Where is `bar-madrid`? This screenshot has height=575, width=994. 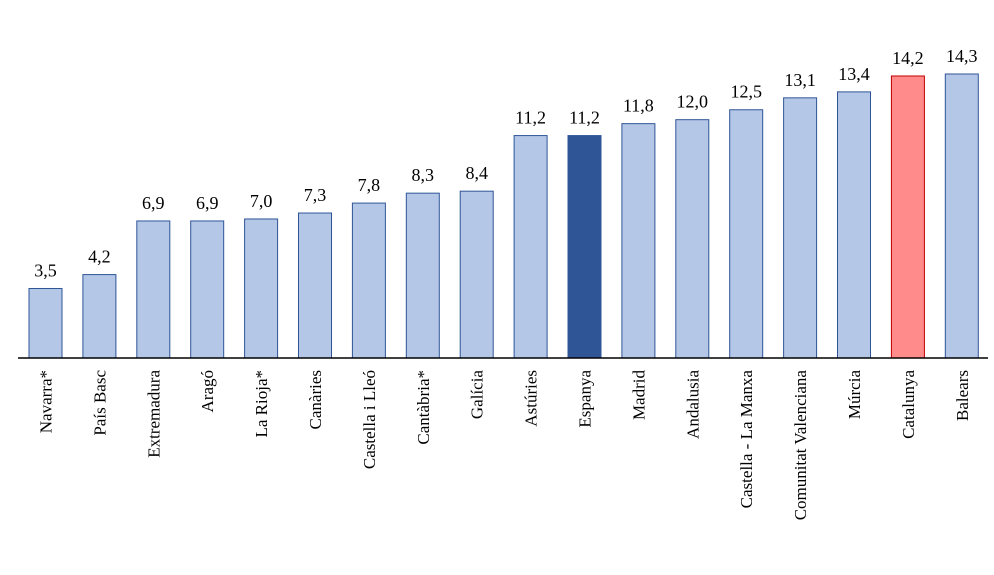
bar-madrid is located at coordinates (638, 241).